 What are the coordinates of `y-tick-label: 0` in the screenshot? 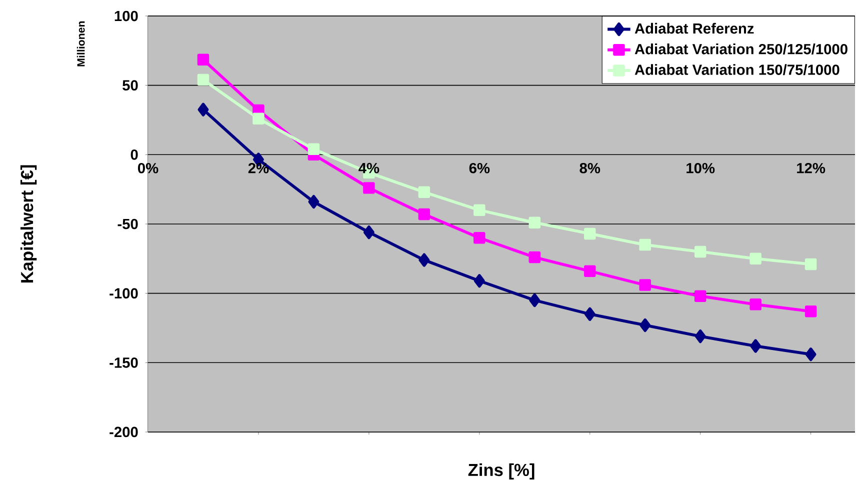 It's located at (134, 154).